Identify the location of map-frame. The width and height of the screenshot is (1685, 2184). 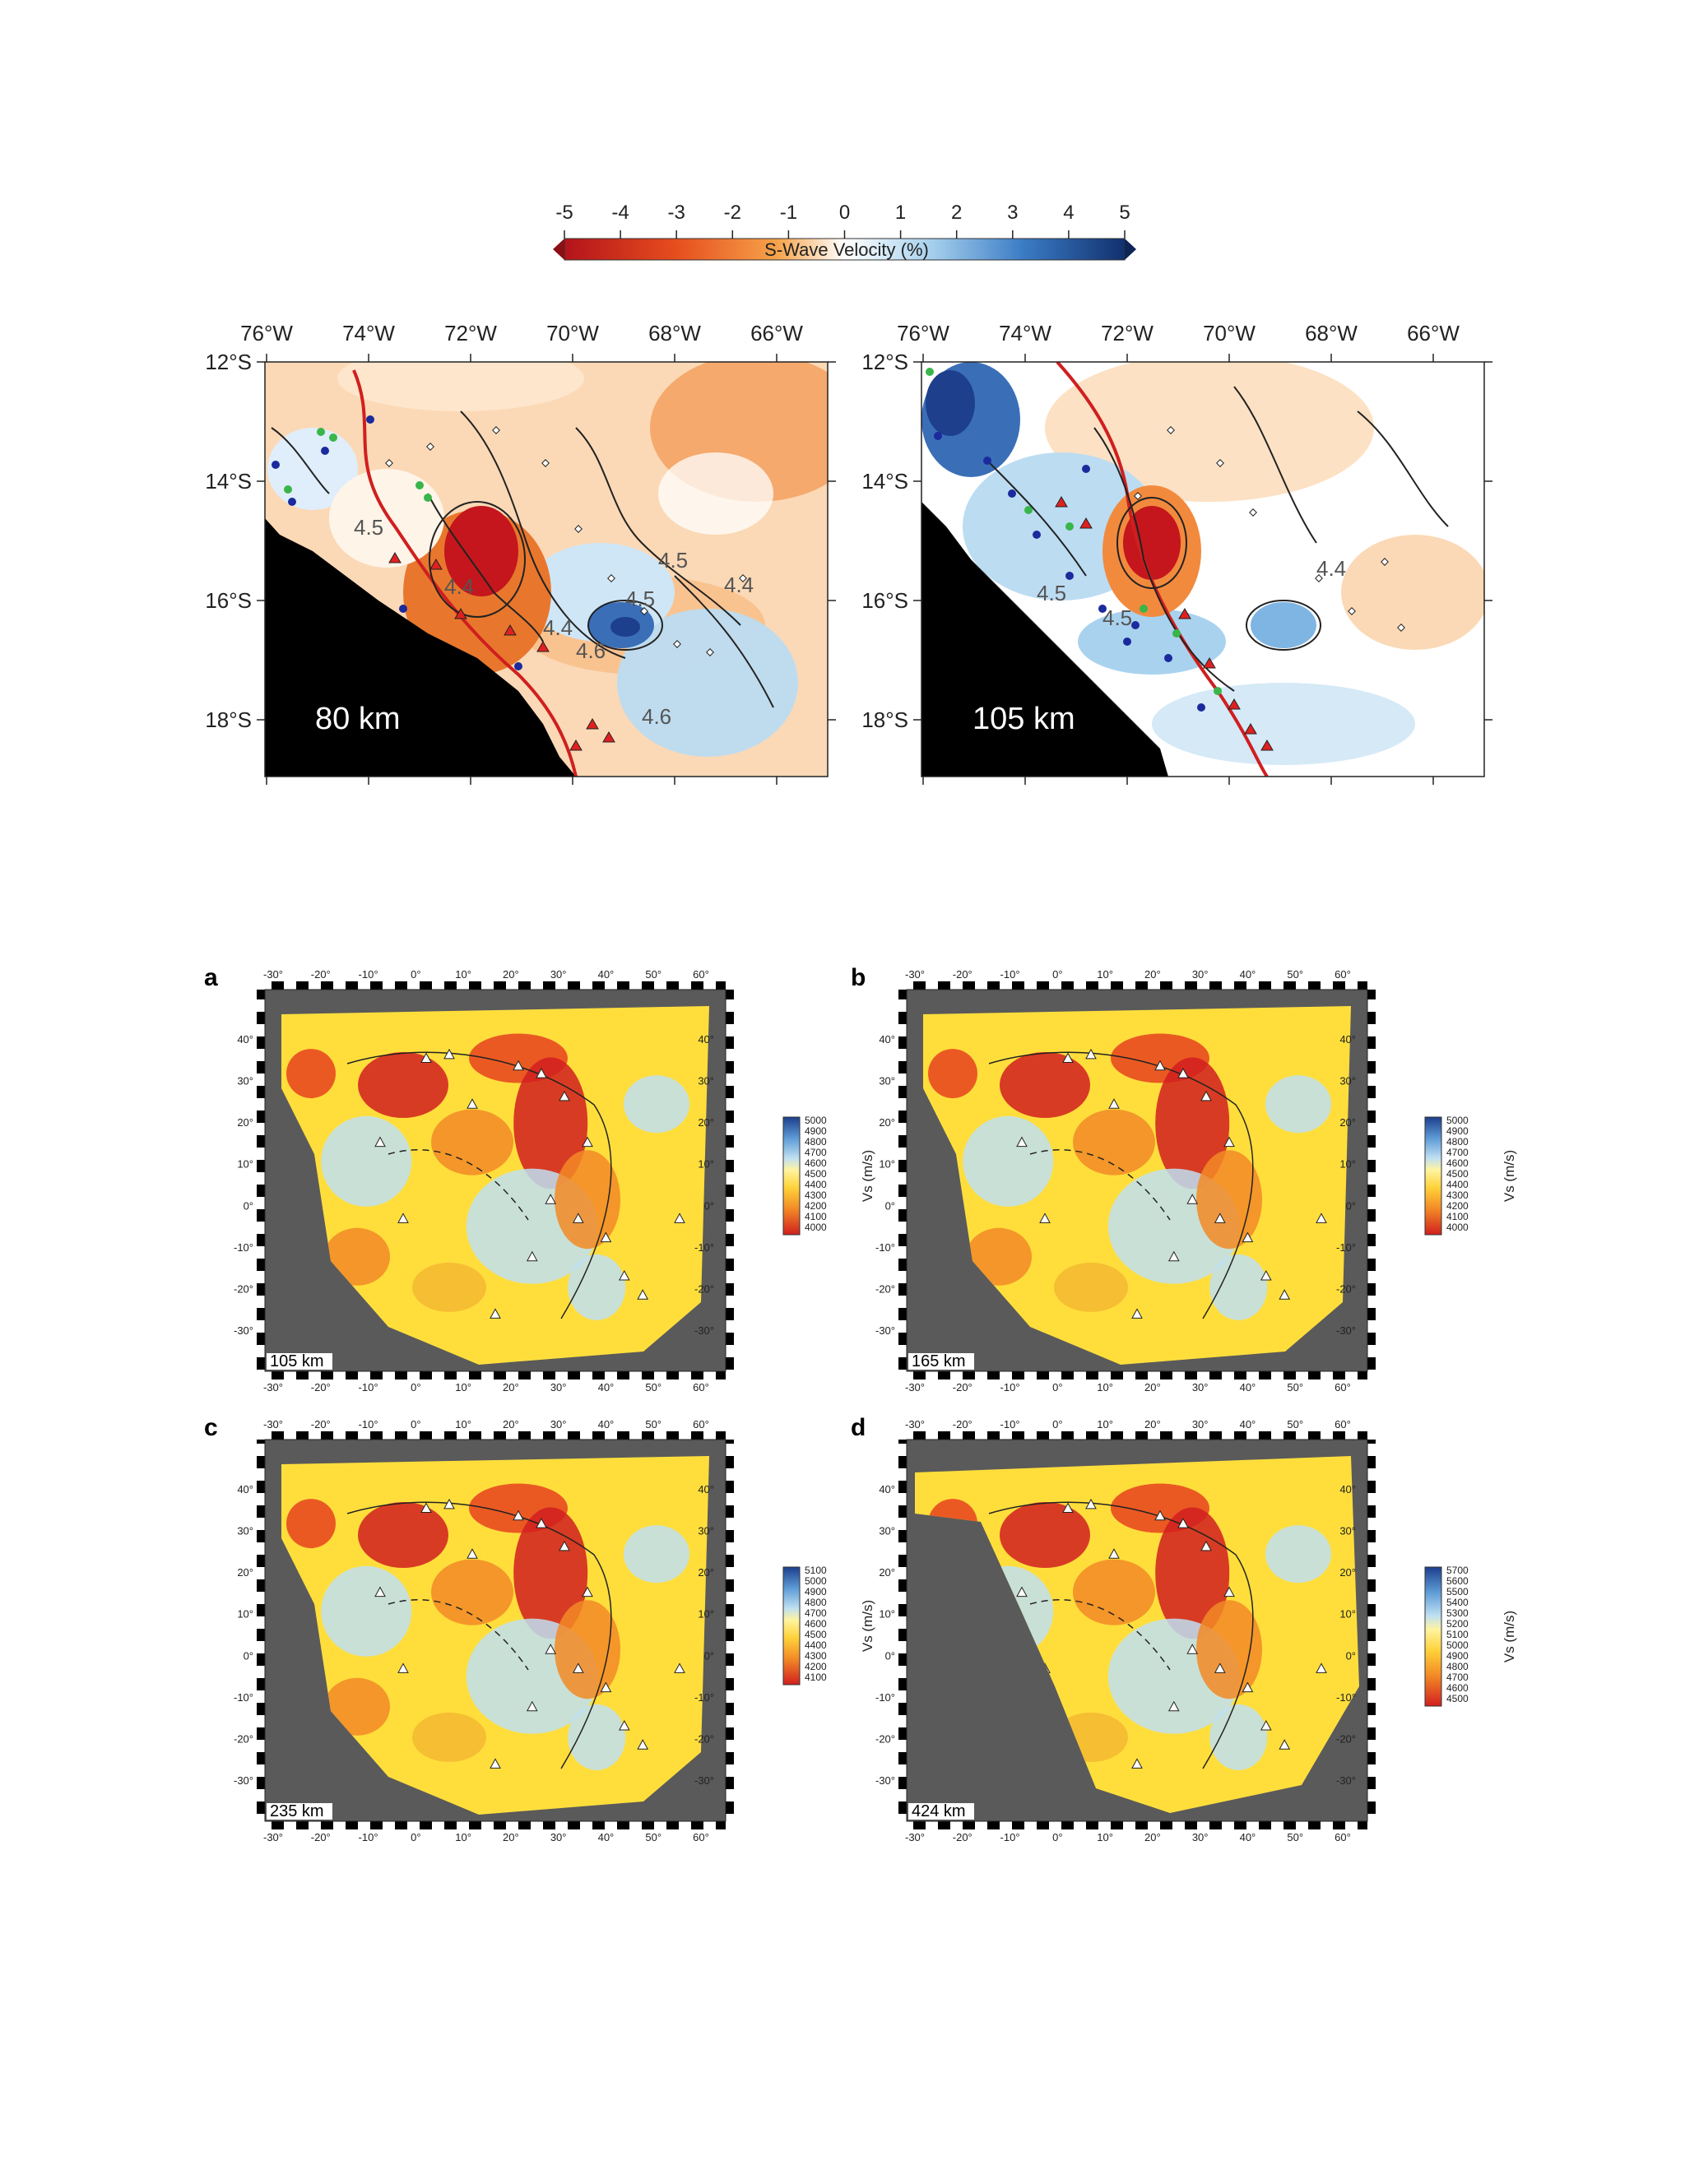
(1137, 1180).